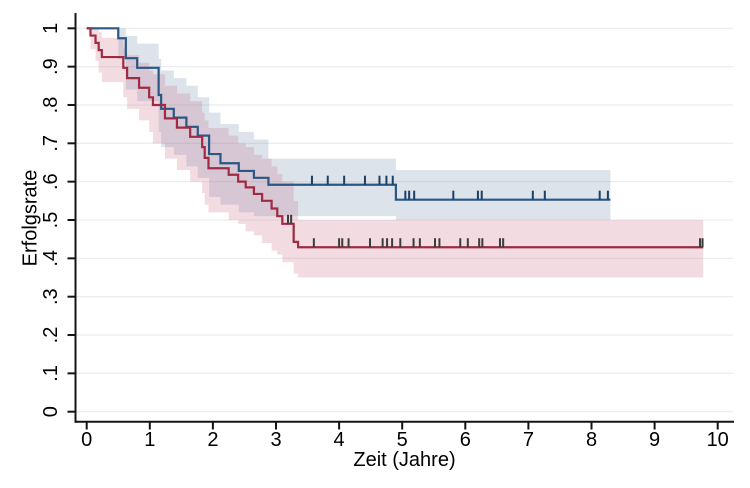 The image size is (750, 488). I want to click on x-tick-label: 5, so click(402, 440).